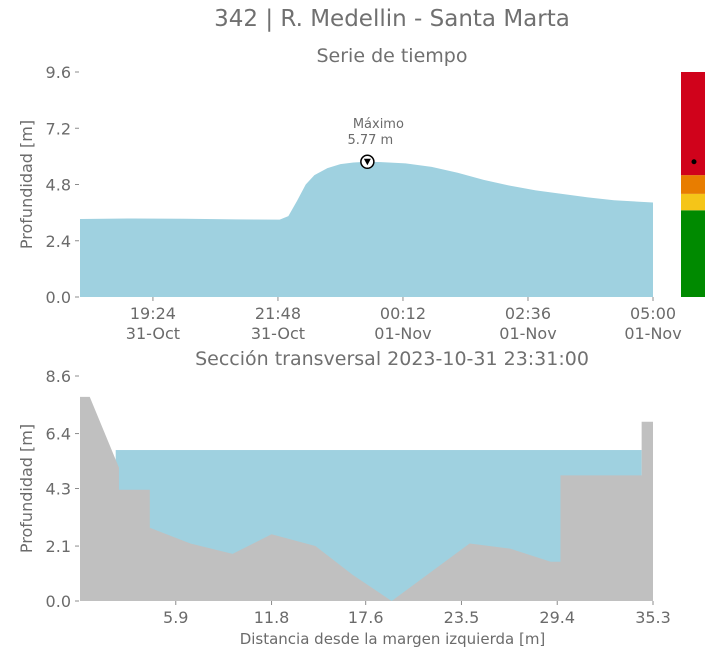  Describe the element at coordinates (58, 376) in the screenshot. I see `y-tick-label: 8.6` at that location.